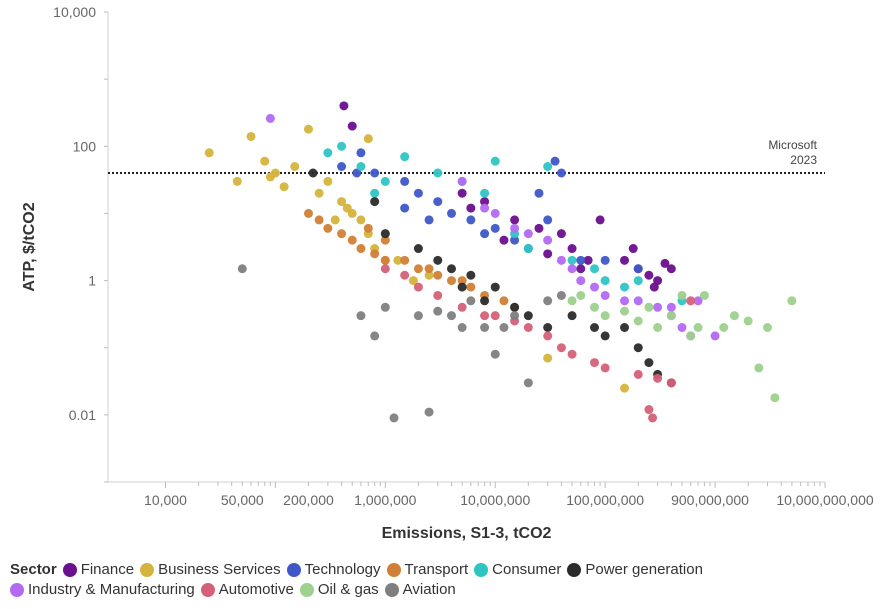  Describe the element at coordinates (33, 569) in the screenshot. I see `legend-title: Sector` at that location.